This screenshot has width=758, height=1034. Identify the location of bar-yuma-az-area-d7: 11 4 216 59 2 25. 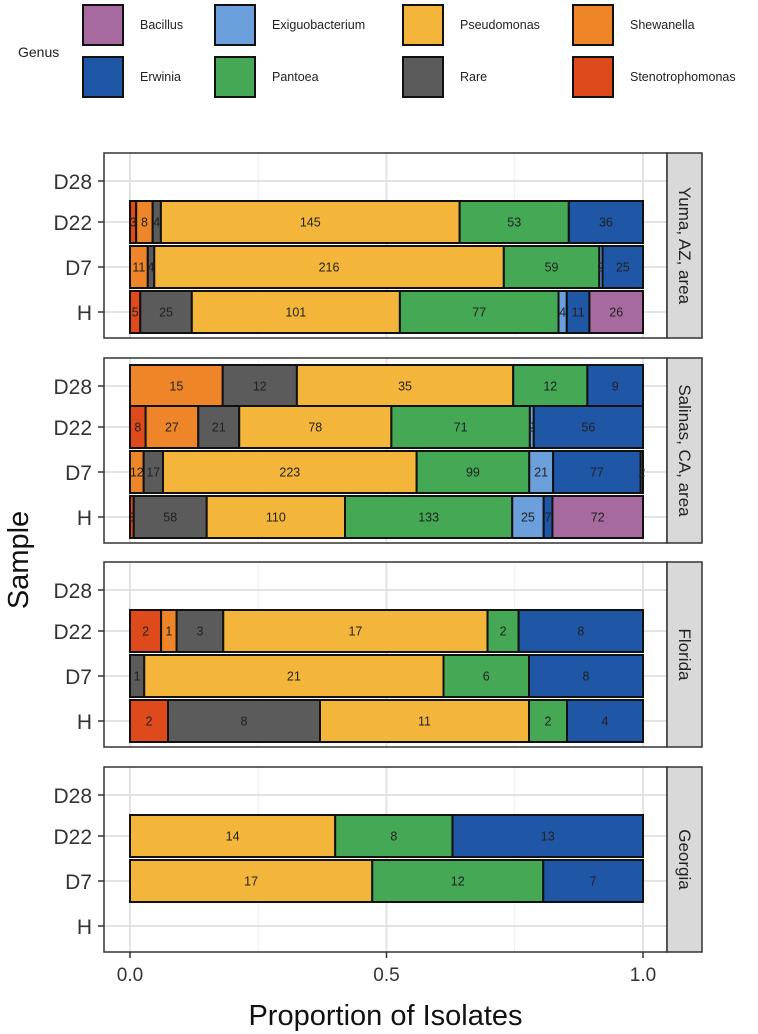
(387, 267).